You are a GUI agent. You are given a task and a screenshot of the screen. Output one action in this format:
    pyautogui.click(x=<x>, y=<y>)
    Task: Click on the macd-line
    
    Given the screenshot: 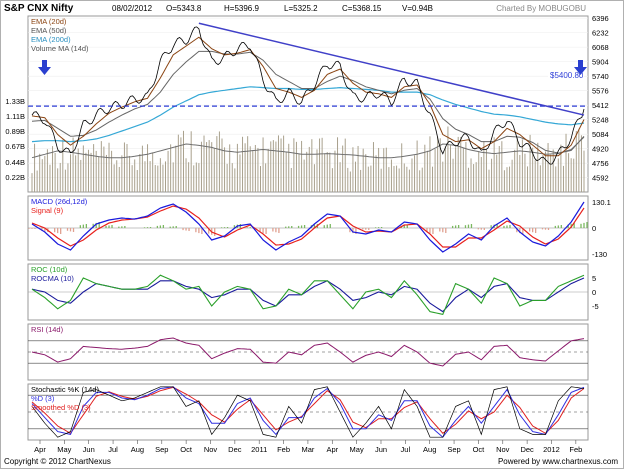 What is the action you would take?
    pyautogui.click(x=308, y=227)
    